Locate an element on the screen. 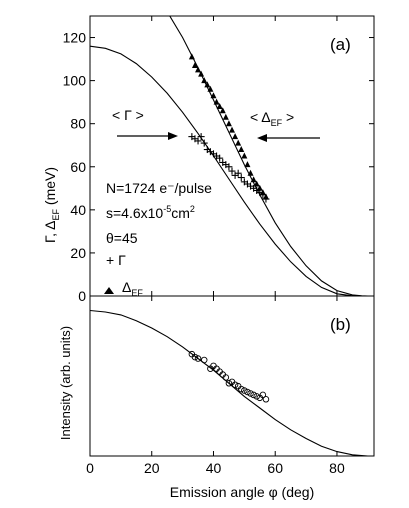 This screenshot has height=508, width=409. delta-arrow-label-sub: EF is located at coordinates (277, 123).